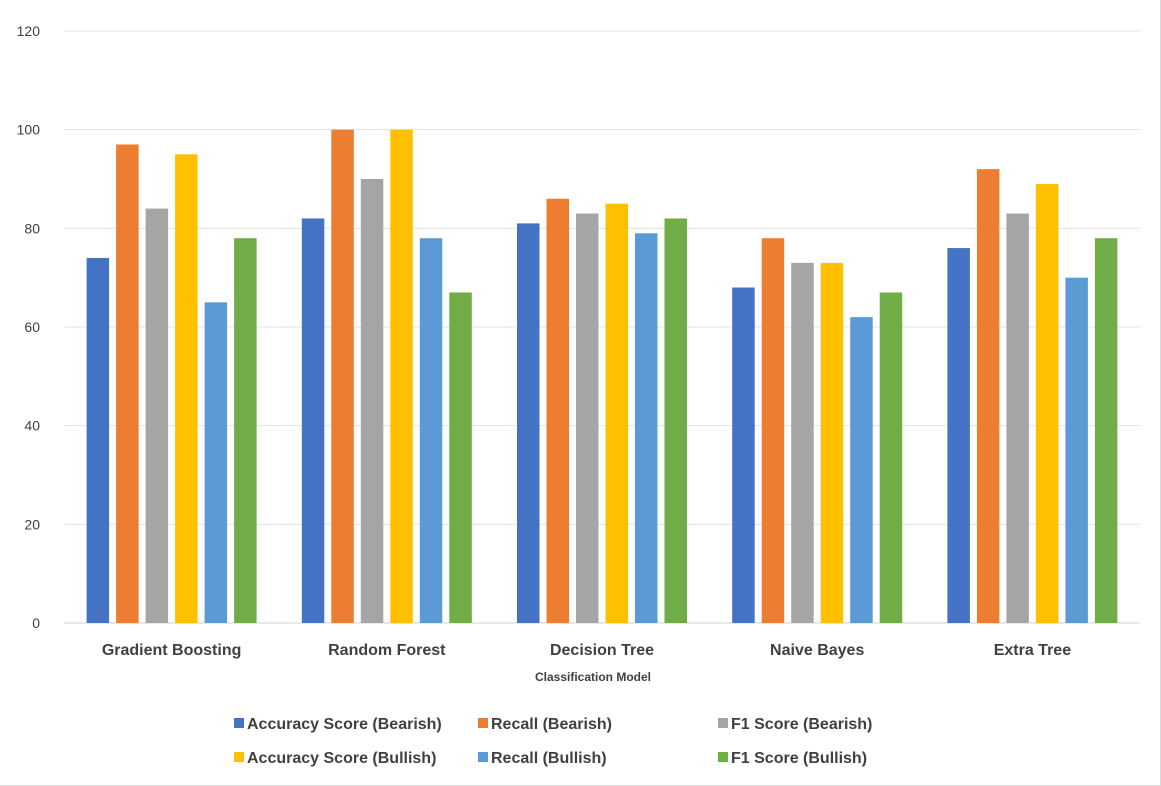 Image resolution: width=1161 pixels, height=786 pixels. What do you see at coordinates (344, 724) in the screenshot?
I see `legend-label: Accuracy Score (Bearish)` at bounding box center [344, 724].